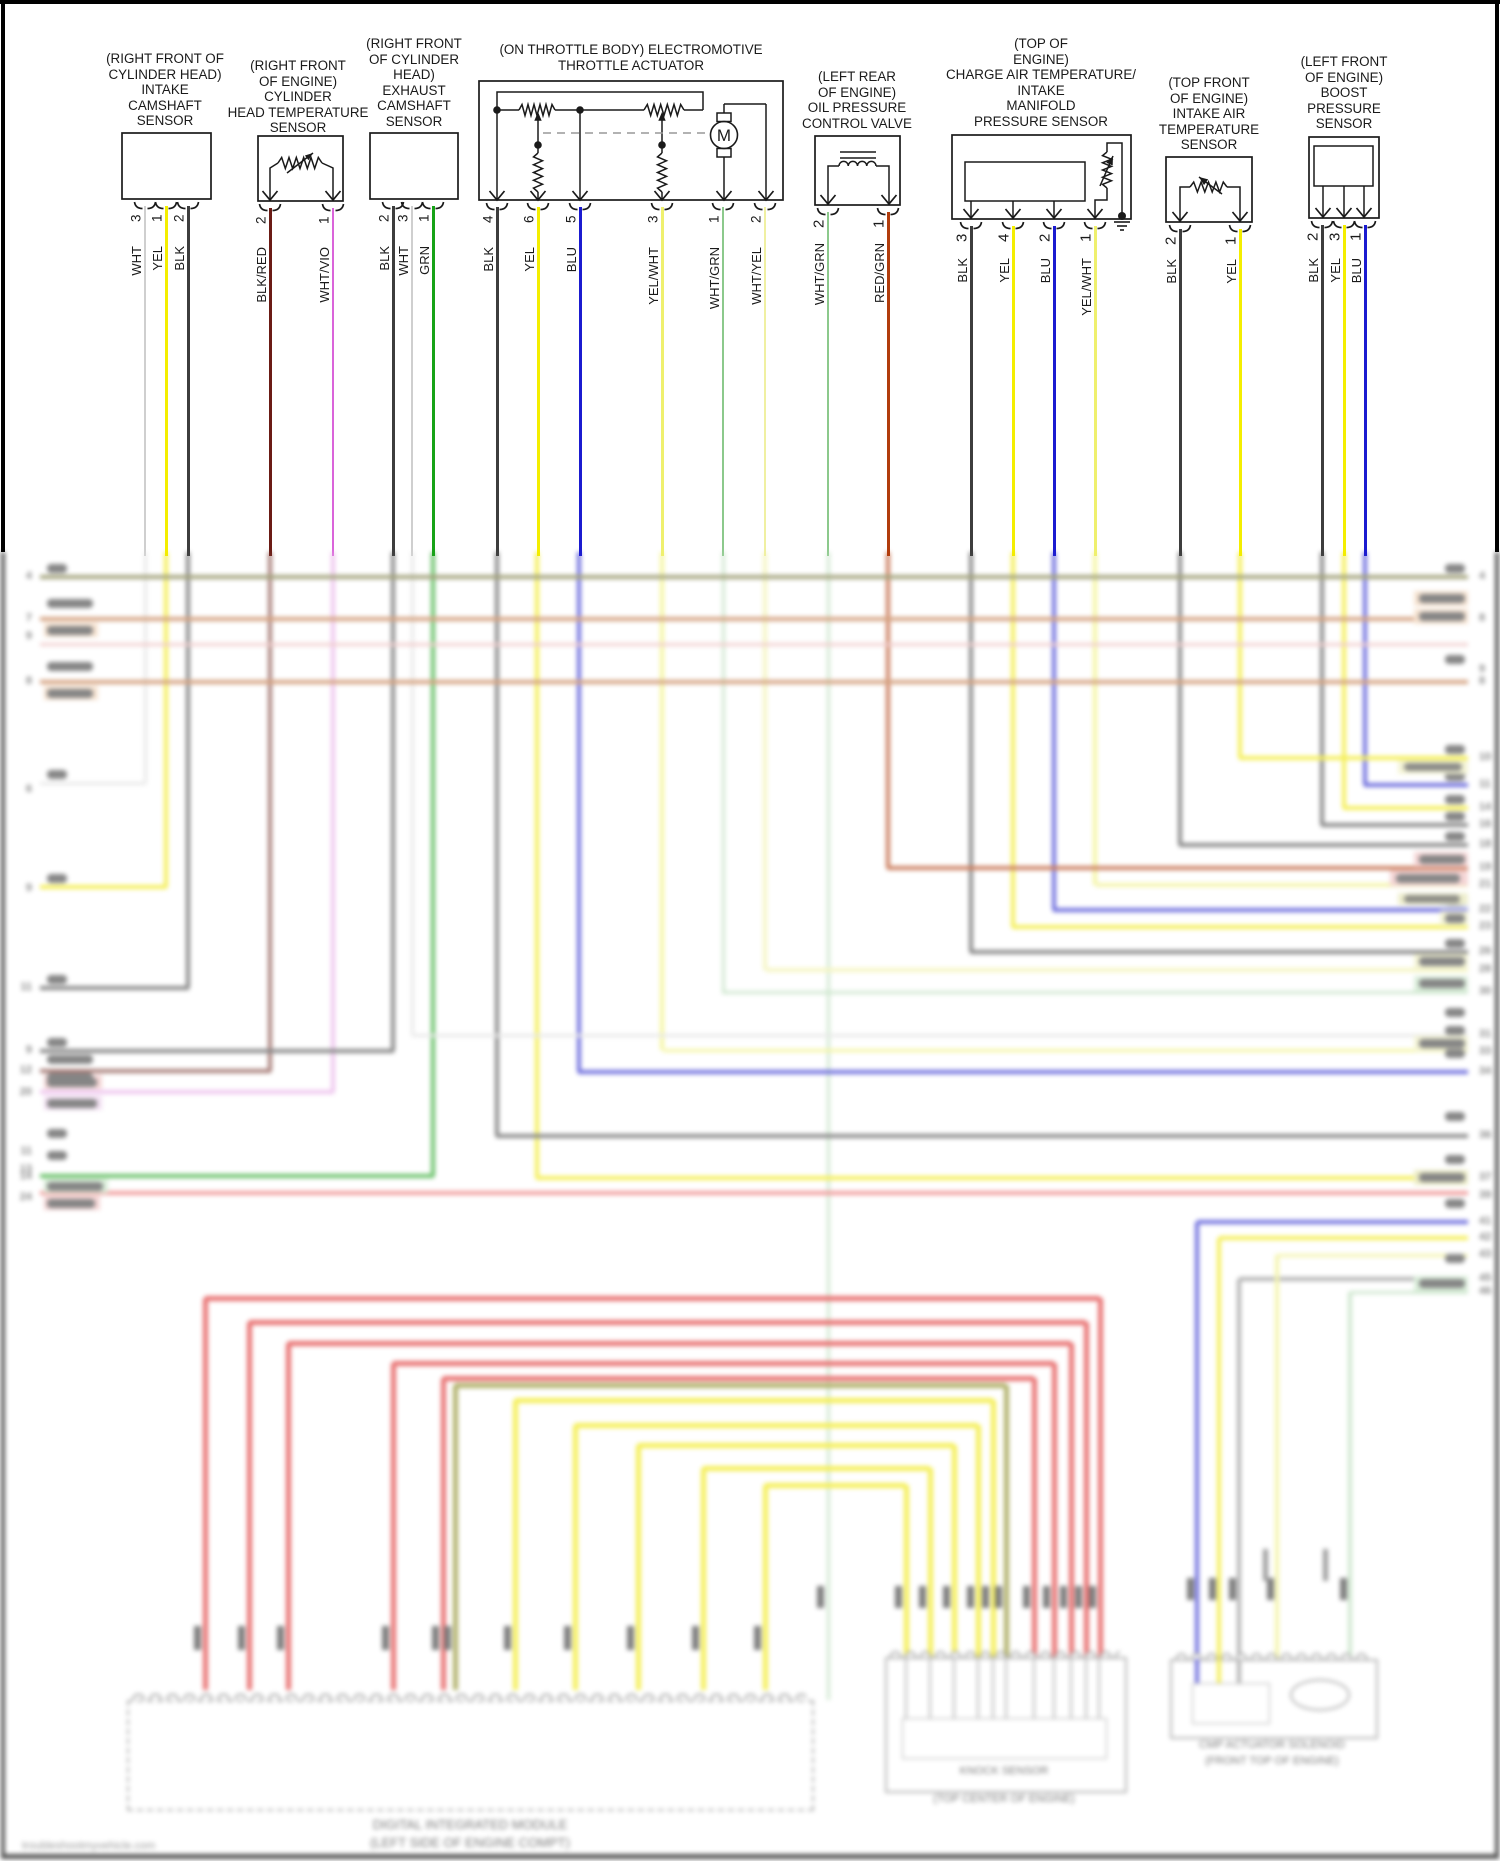  I want to click on svg-text: GRN, so click(424, 260).